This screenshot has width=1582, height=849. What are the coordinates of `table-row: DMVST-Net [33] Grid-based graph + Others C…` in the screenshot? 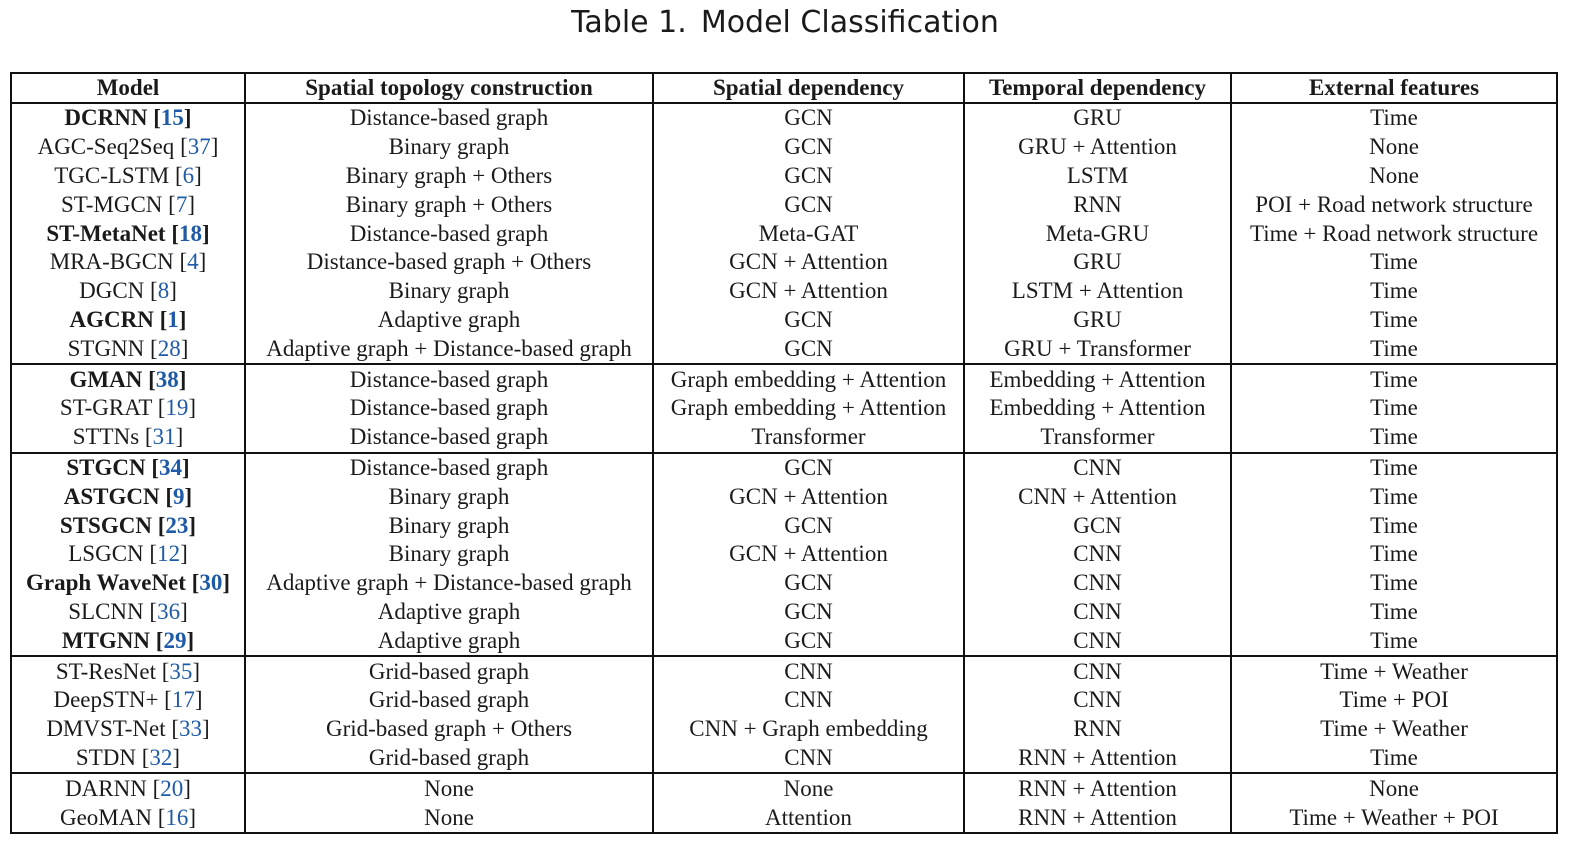 It's located at (784, 729).